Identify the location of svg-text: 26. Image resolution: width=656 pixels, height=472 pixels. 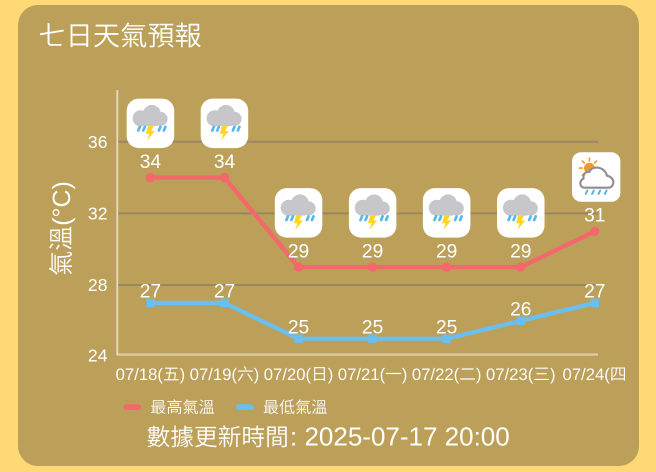
(520, 310).